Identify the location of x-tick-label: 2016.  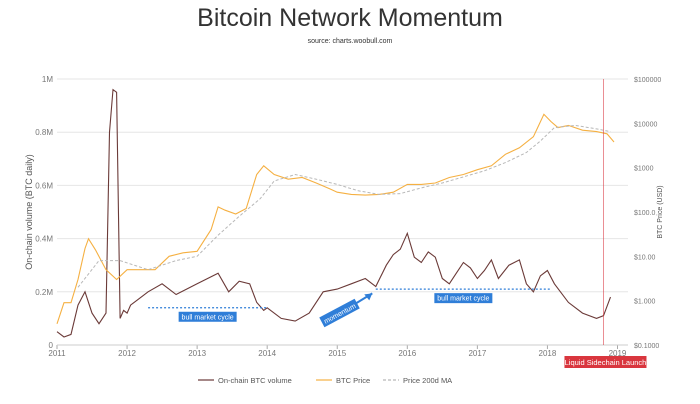
(407, 353).